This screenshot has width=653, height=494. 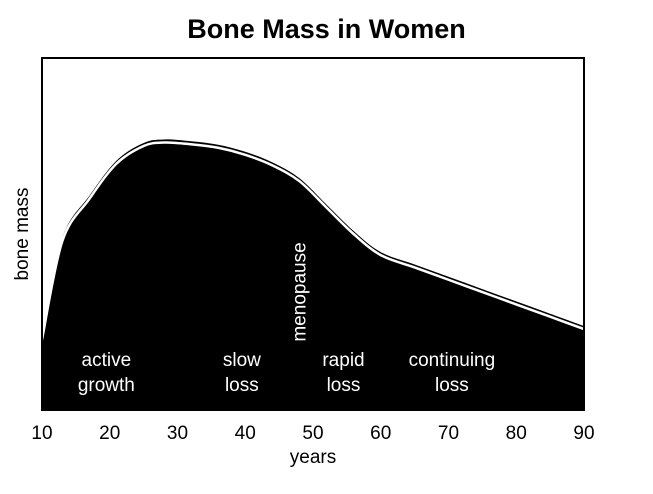 What do you see at coordinates (326, 29) in the screenshot?
I see `chart-title: Bone Mass in Women` at bounding box center [326, 29].